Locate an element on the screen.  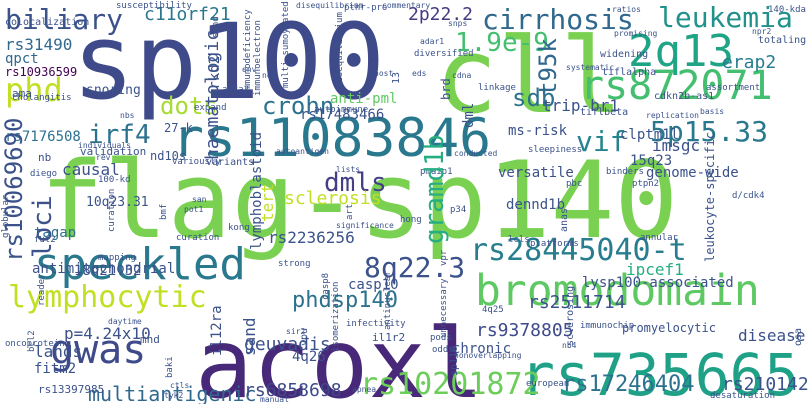
word-acta2: acta2 is located at coordinates (236, 90).